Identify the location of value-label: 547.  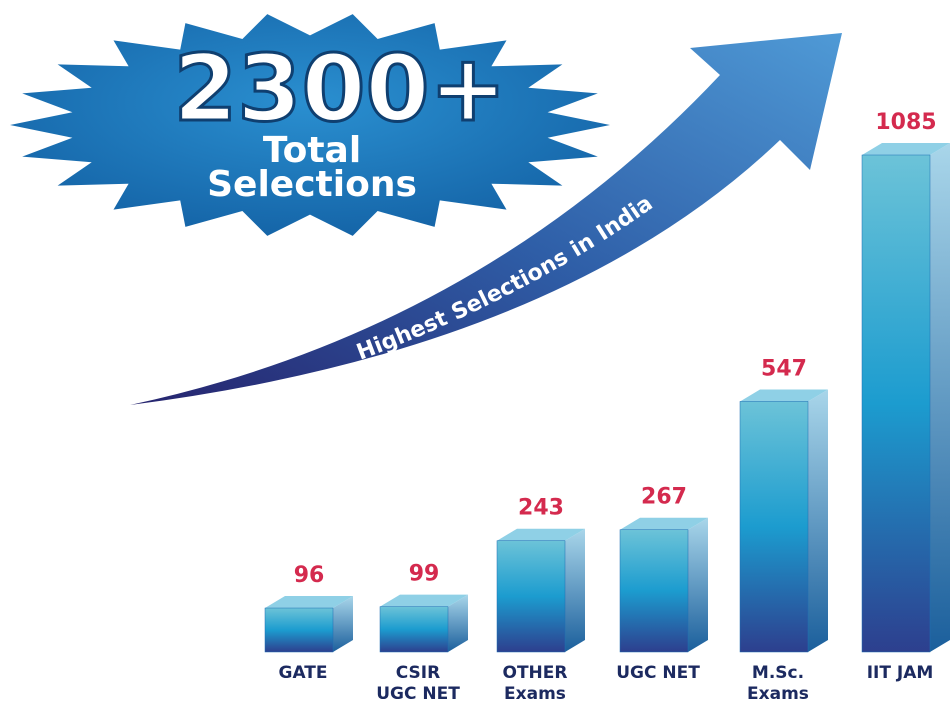
(784, 368).